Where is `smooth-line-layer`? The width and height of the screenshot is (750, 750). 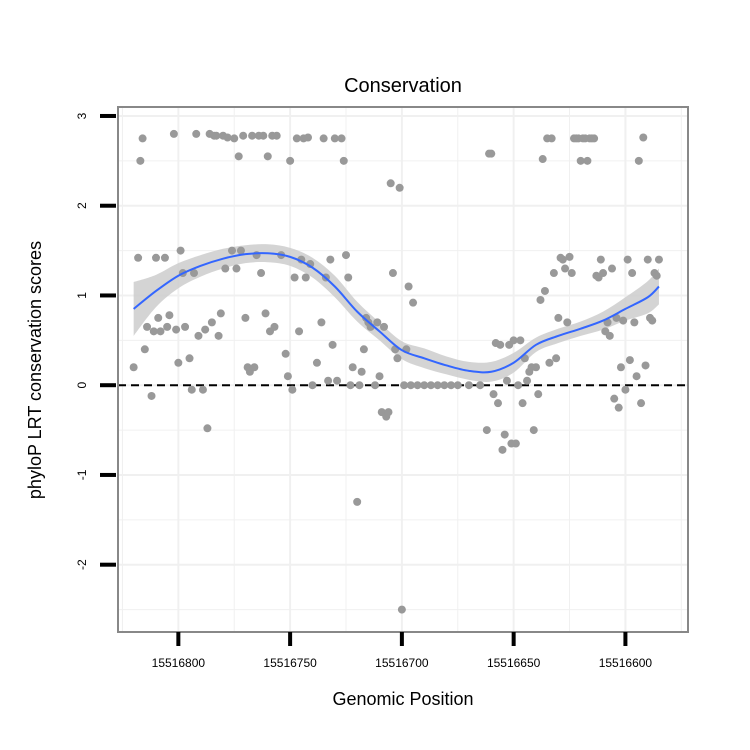
smooth-line-layer is located at coordinates (396, 313).